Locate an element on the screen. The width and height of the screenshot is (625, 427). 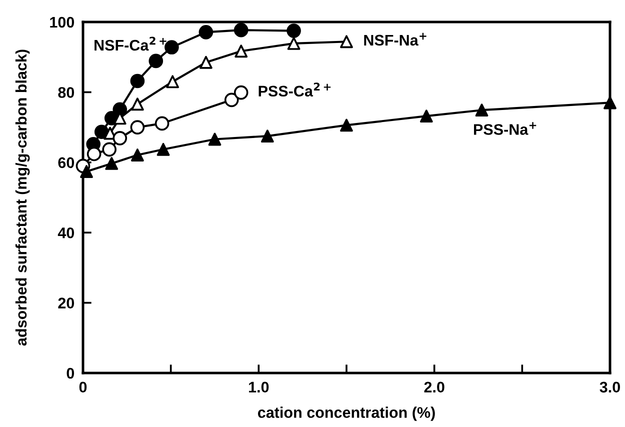
series-label: NSF-Ca$^{2+}$ is located at coordinates (130, 43).